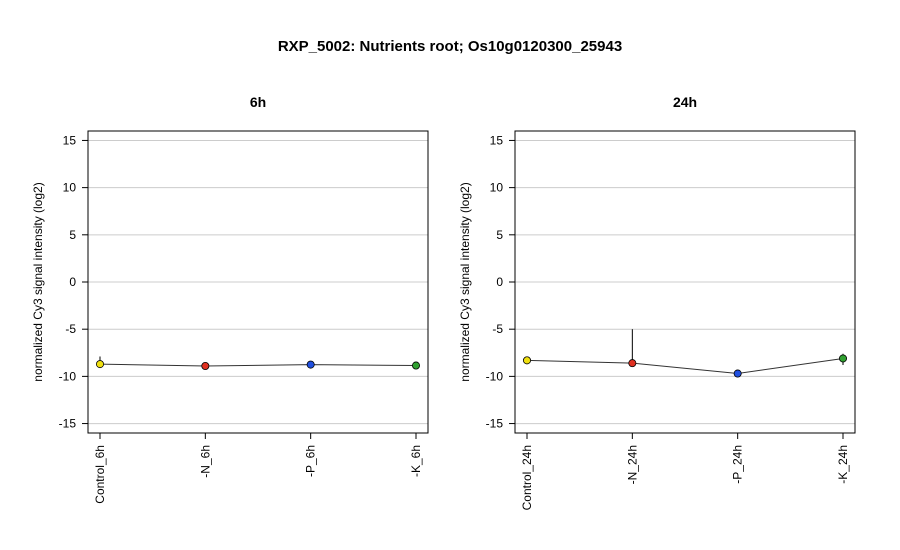 The height and width of the screenshot is (550, 900). I want to click on x-tick-label: Control_24h, so click(527, 477).